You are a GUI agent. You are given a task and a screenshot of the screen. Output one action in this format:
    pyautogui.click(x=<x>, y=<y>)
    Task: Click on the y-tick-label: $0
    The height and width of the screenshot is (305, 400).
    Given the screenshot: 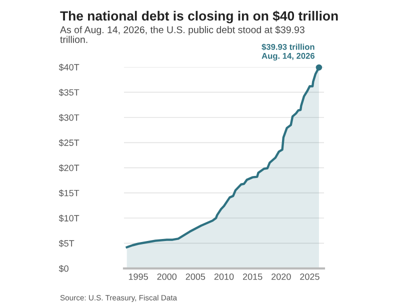 What is the action you would take?
    pyautogui.click(x=63, y=268)
    